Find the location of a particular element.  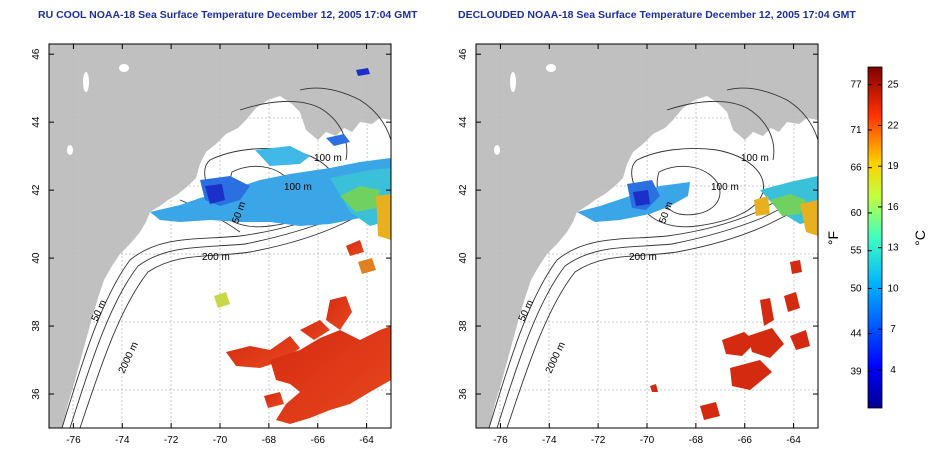

fahrenheit-unit-label: °F is located at coordinates (833, 238).